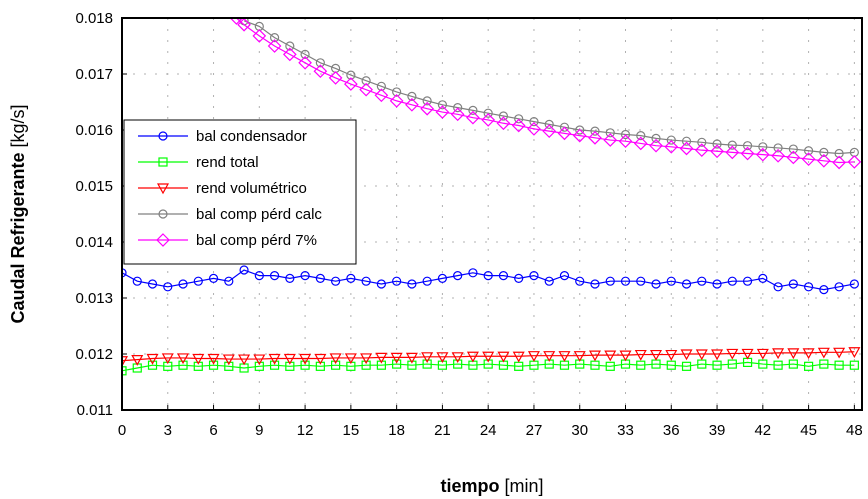 This screenshot has width=868, height=499. I want to click on series-line, so click(488, 366).